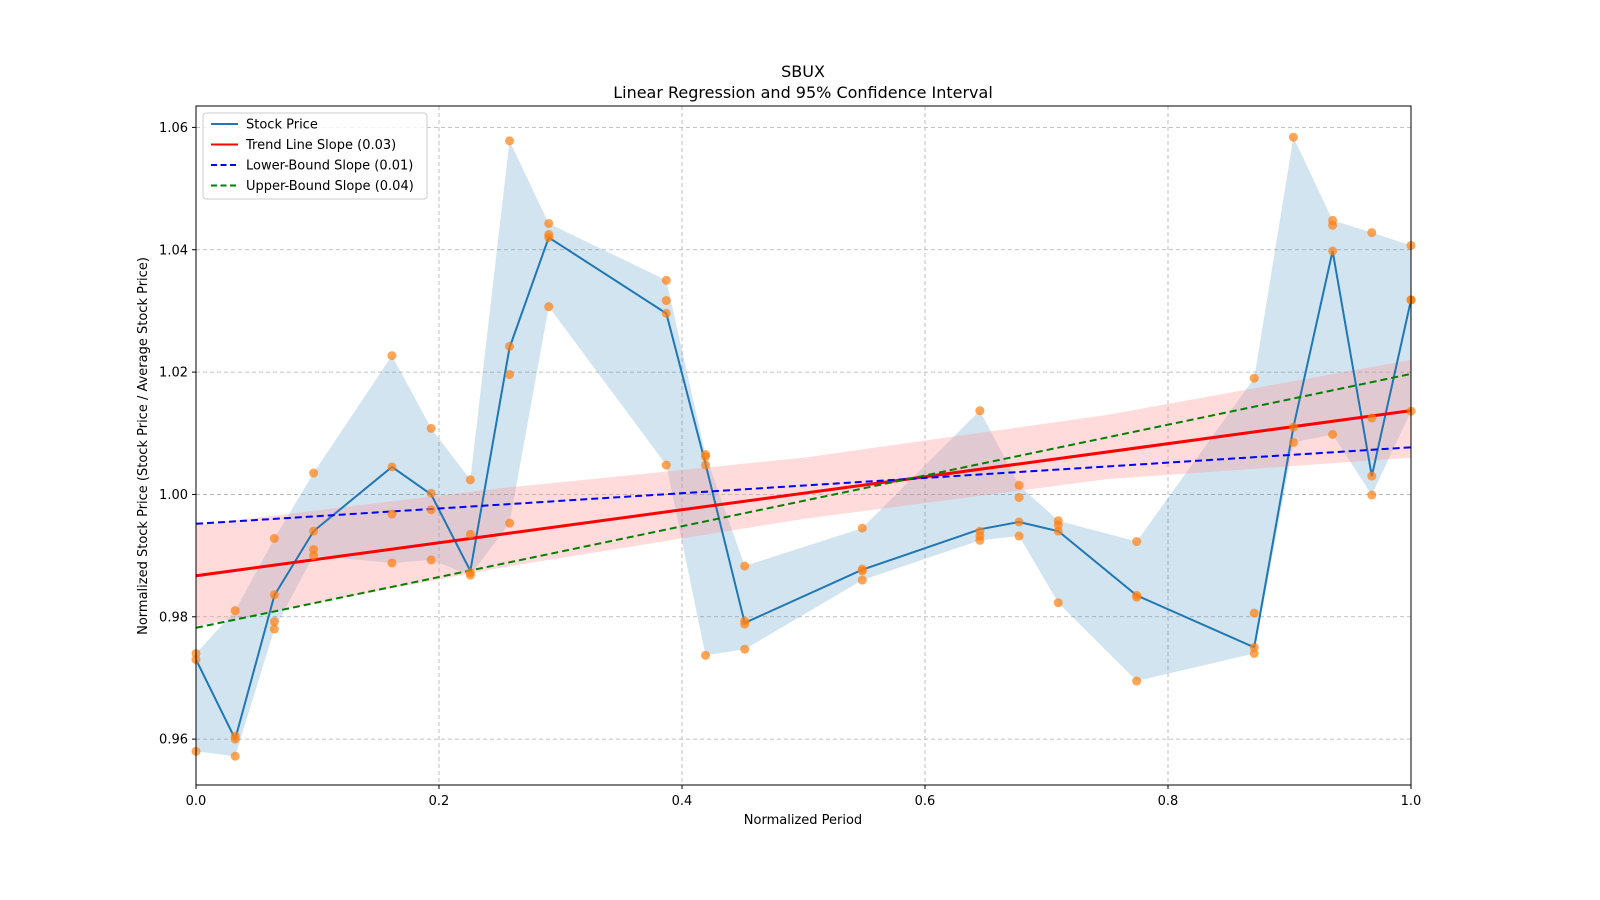  Describe the element at coordinates (439, 801) in the screenshot. I see `x-tick-label: 0.2` at that location.